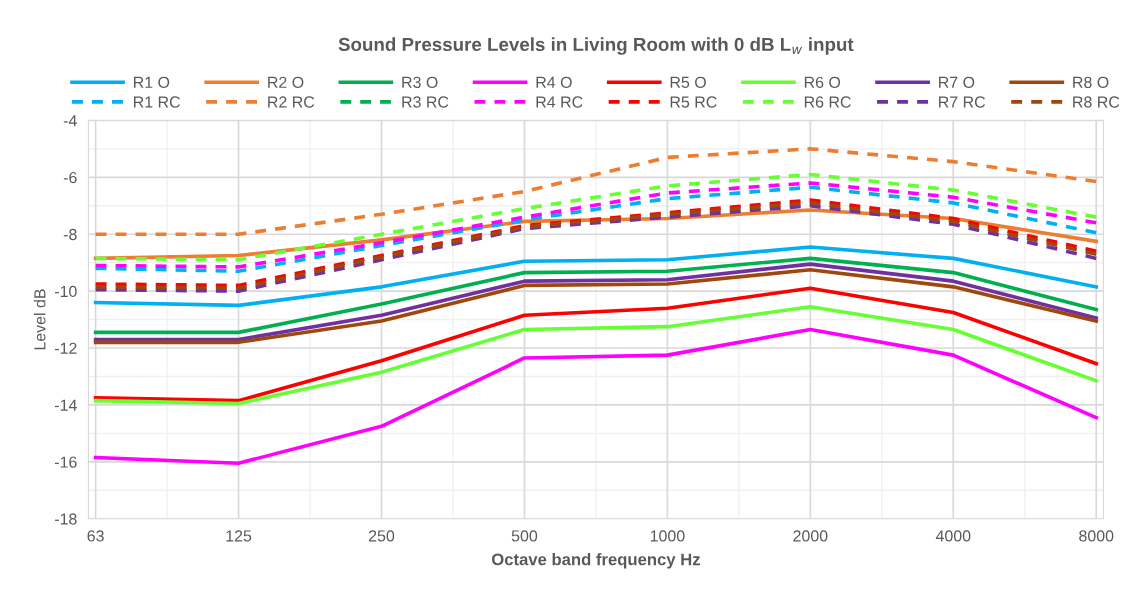  Describe the element at coordinates (425, 102) in the screenshot. I see `legend-label: R3 RC` at that location.